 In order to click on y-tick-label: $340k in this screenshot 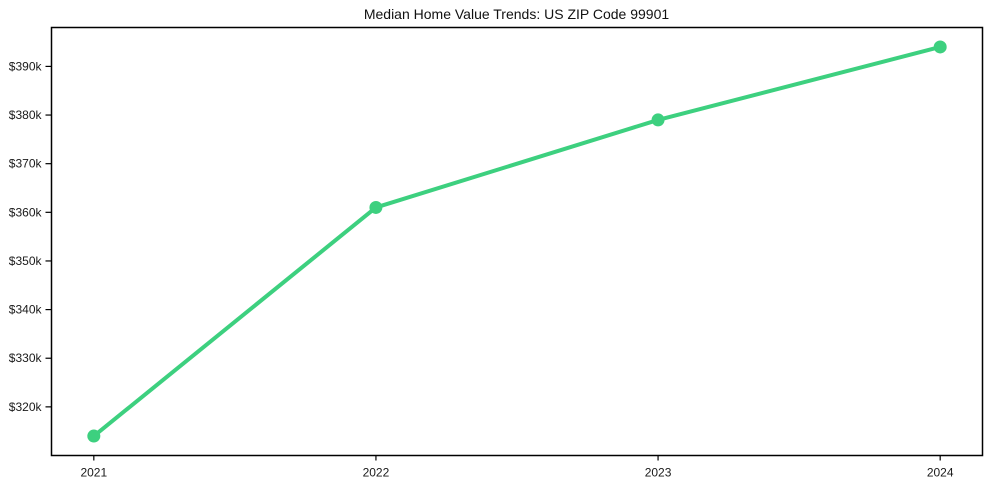, I will do `click(26, 310)`.